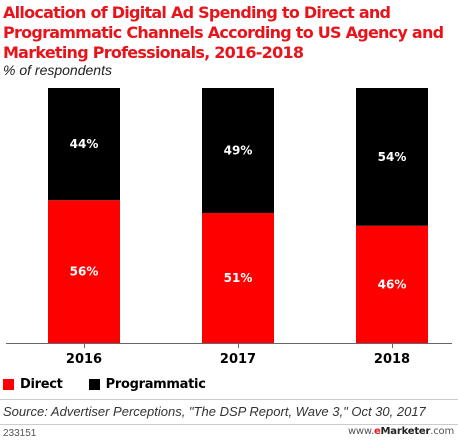 This screenshot has height=441, width=458. Describe the element at coordinates (20, 433) in the screenshot. I see `chart-id: 233151` at that location.